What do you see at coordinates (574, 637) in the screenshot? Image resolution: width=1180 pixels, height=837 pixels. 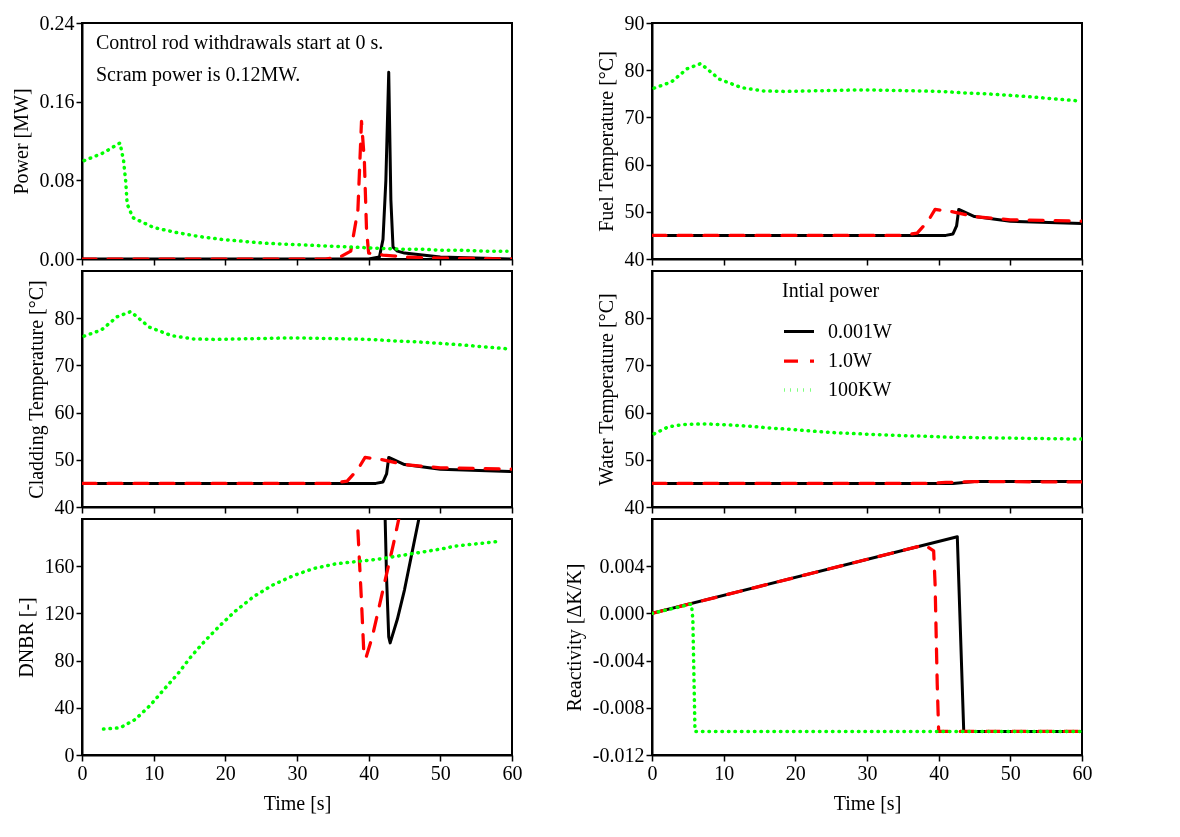 I see `y-axis-title: Reactivity [ΔK/K]` at bounding box center [574, 637].